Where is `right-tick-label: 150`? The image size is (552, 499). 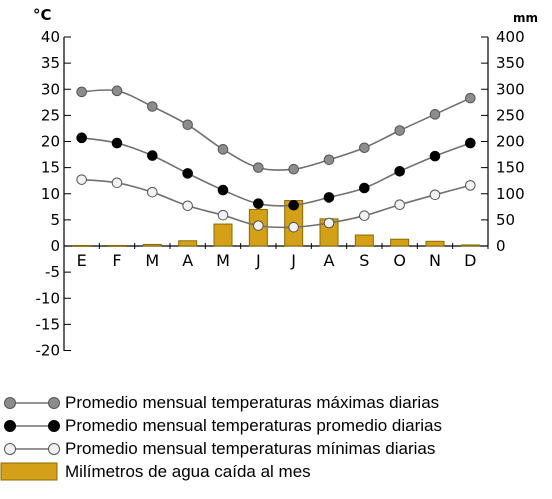
right-tick-label: 150 is located at coordinates (510, 168).